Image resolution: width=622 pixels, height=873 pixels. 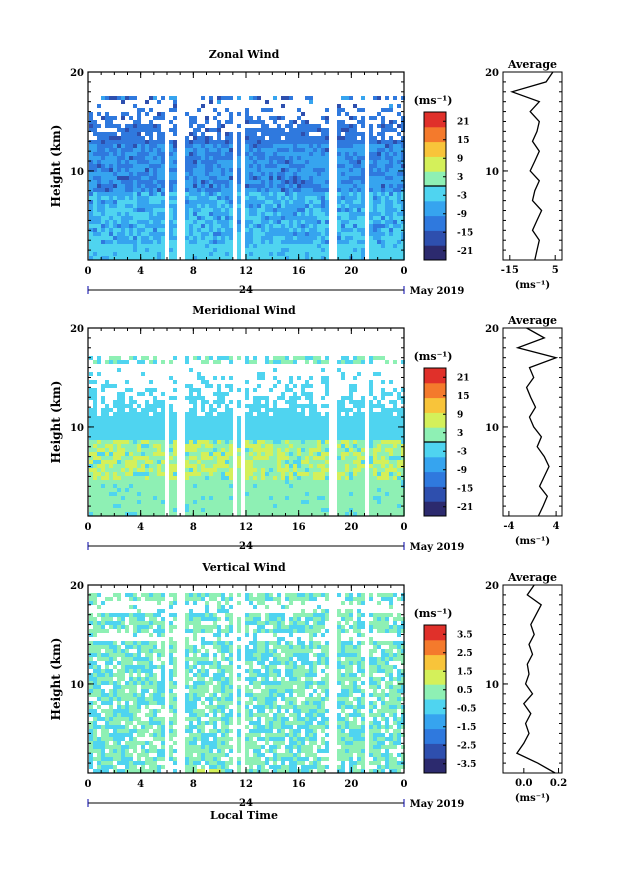 I want to click on profile-y-tick-label: 10, so click(x=492, y=172).